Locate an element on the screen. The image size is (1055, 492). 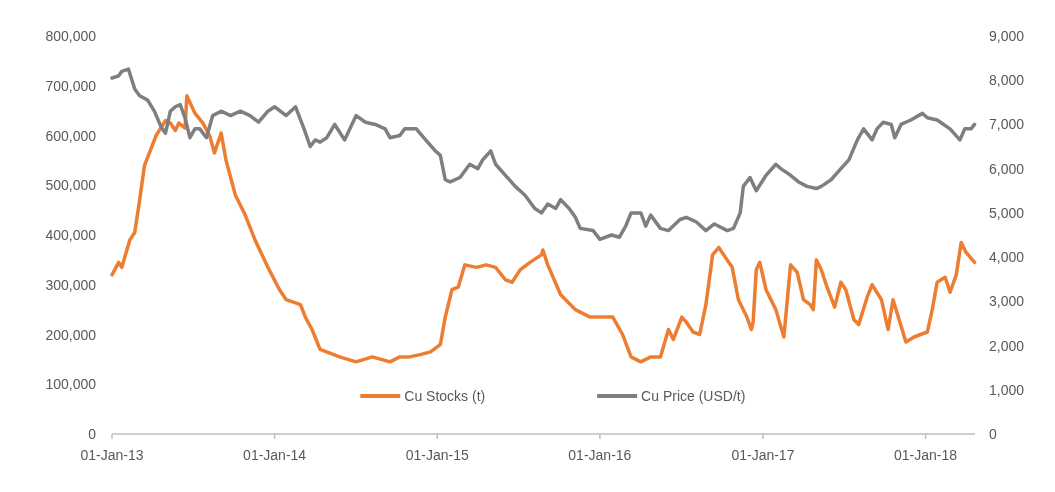
y2-tick-label: 2,000 is located at coordinates (1007, 345).